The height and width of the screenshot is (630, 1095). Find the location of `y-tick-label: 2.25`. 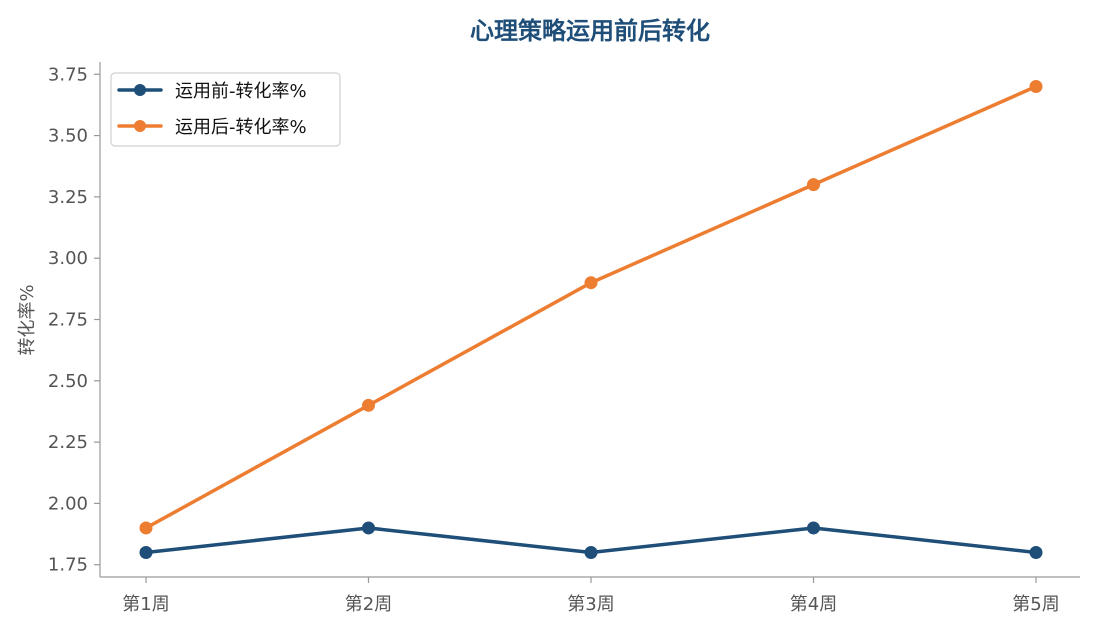

y-tick-label: 2.25 is located at coordinates (68, 442).